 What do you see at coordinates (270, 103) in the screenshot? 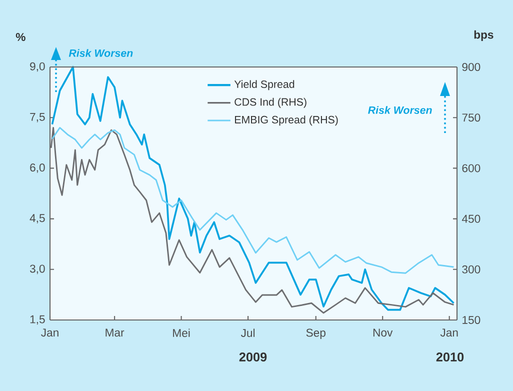
I see `legend-label: CDS Ind (RHS)` at bounding box center [270, 103].